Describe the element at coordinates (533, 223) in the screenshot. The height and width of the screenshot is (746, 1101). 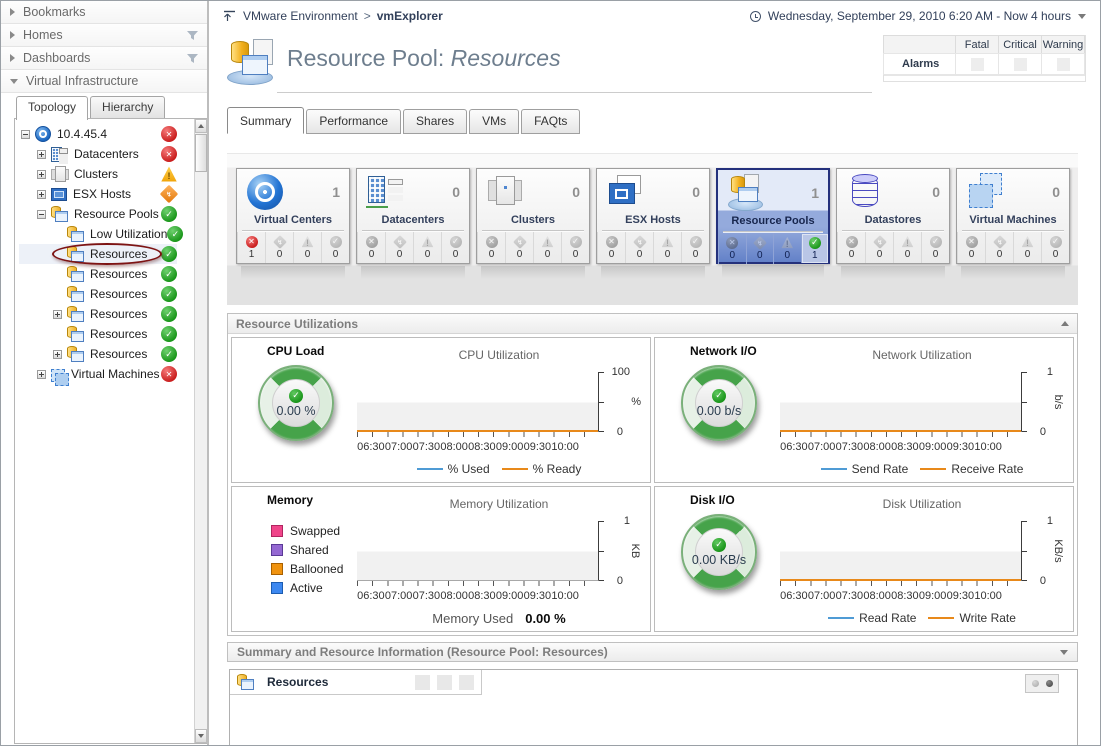
I see `inventory-tile: 0 Clusters 0` at that location.